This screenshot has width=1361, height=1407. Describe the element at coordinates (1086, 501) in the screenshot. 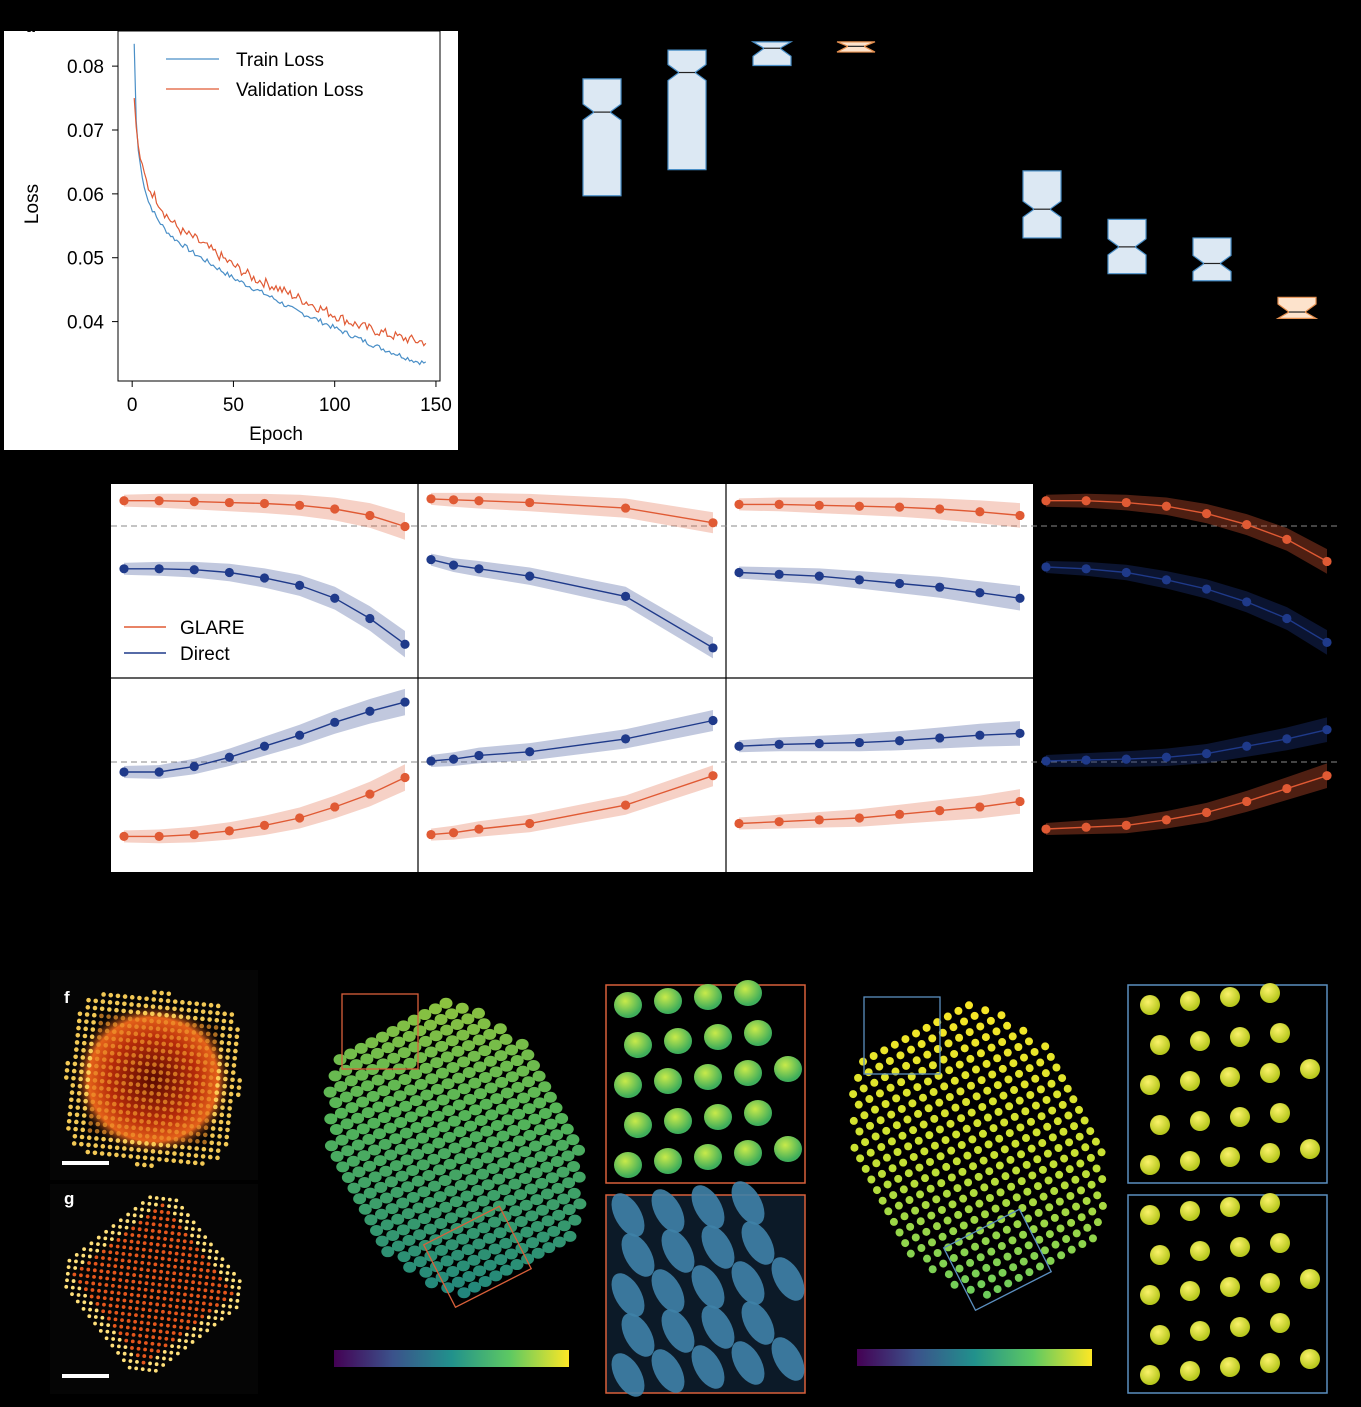

I see `glare-point` at that location.